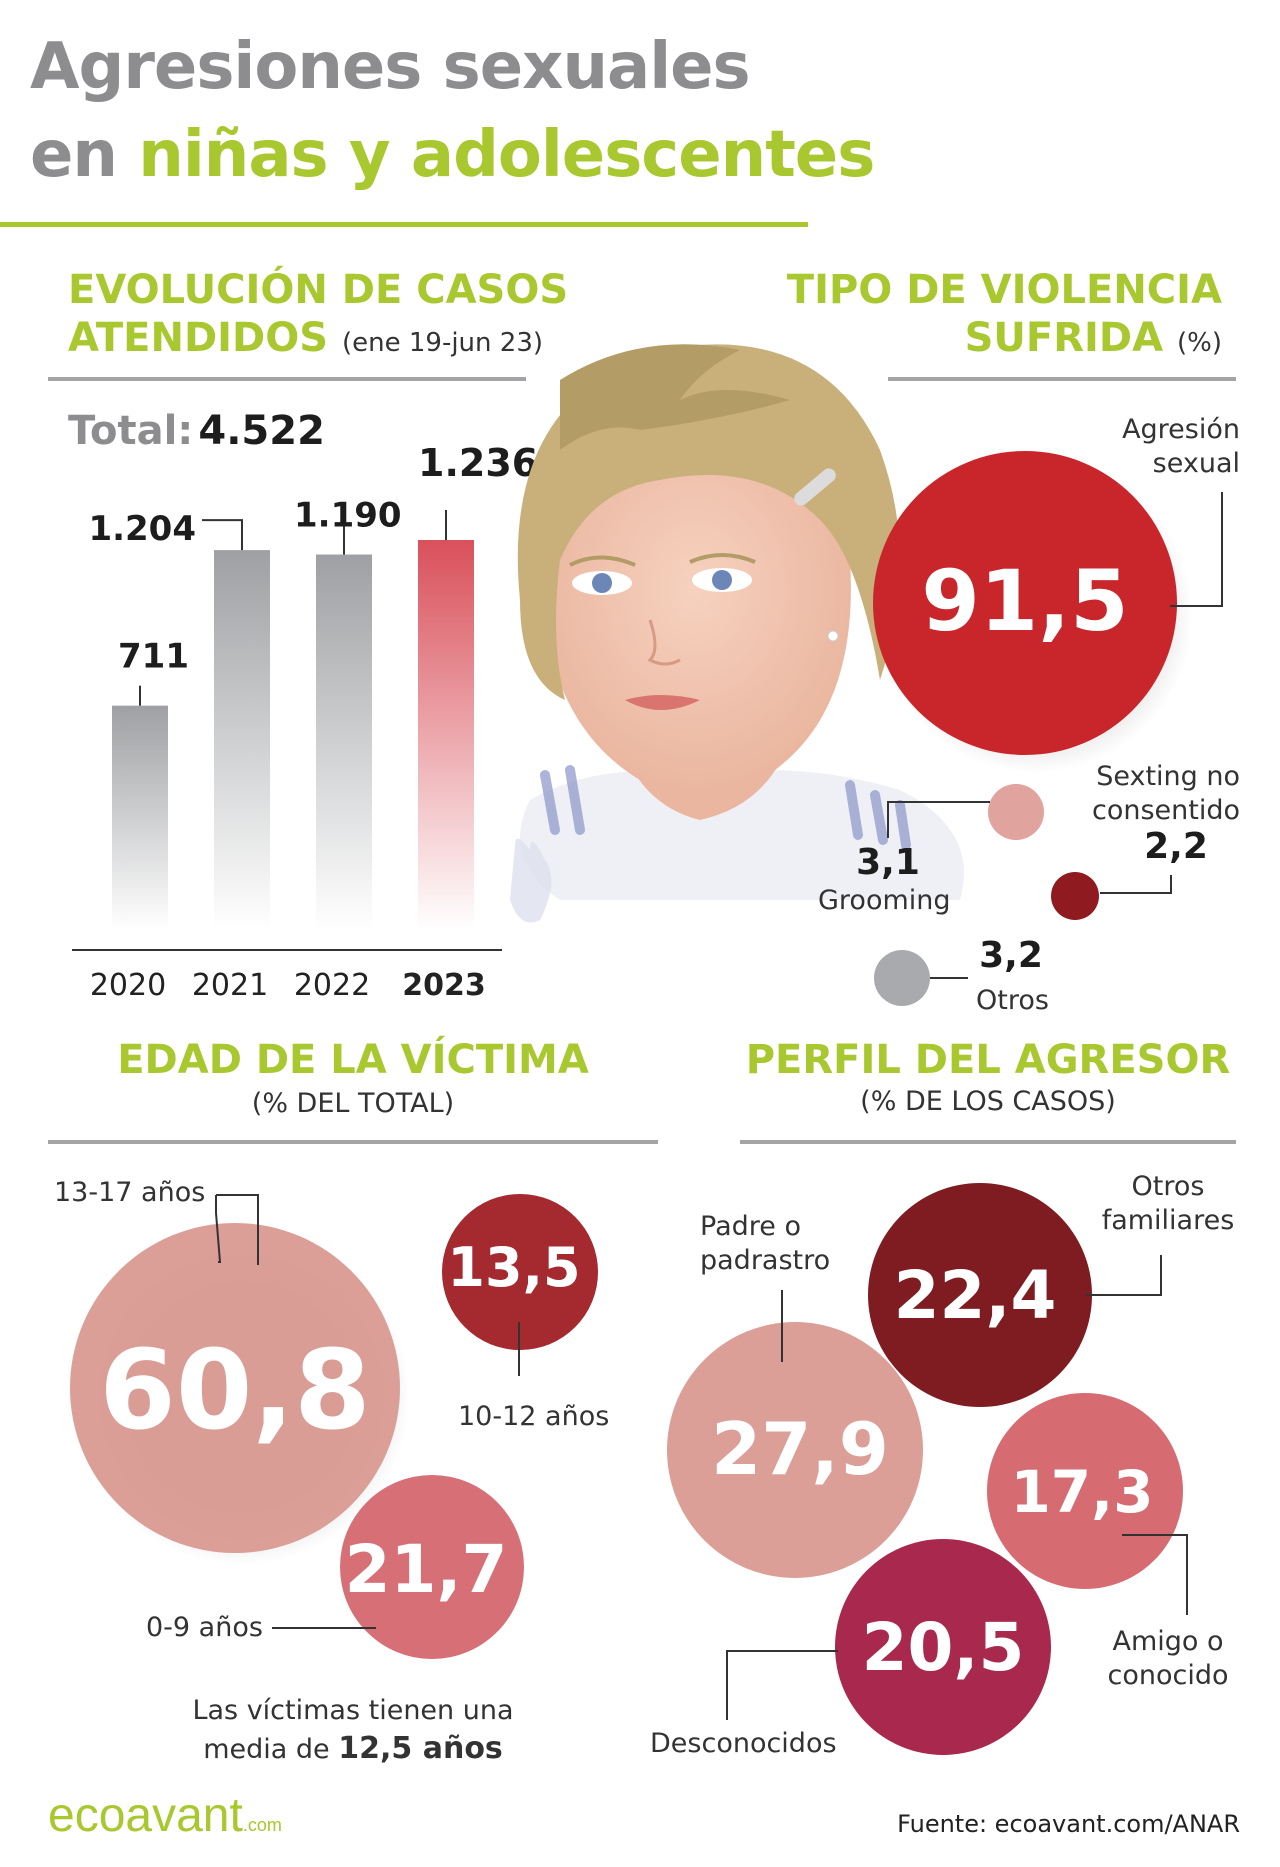 This screenshot has height=1867, width=1280. Describe the element at coordinates (1004, 290) in the screenshot. I see `violence-heading-line1: TIPO DE VIOLENCIA` at that location.